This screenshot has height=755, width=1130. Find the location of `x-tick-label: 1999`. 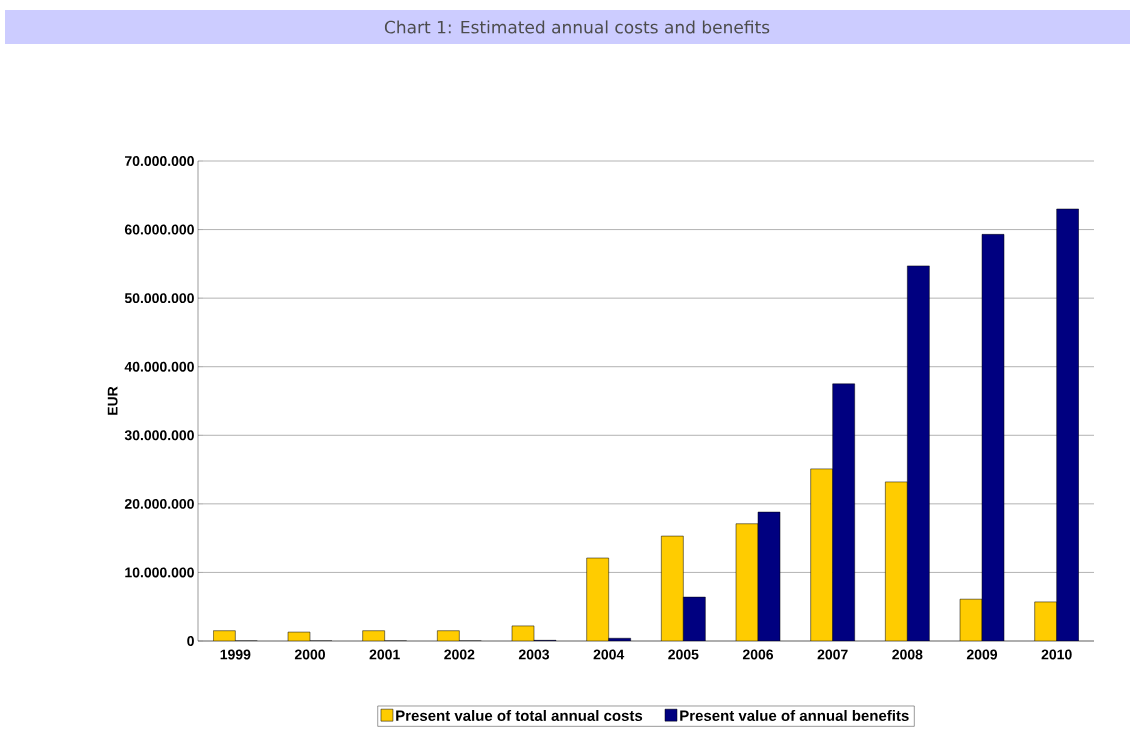

x-tick-label: 1999 is located at coordinates (235, 654).